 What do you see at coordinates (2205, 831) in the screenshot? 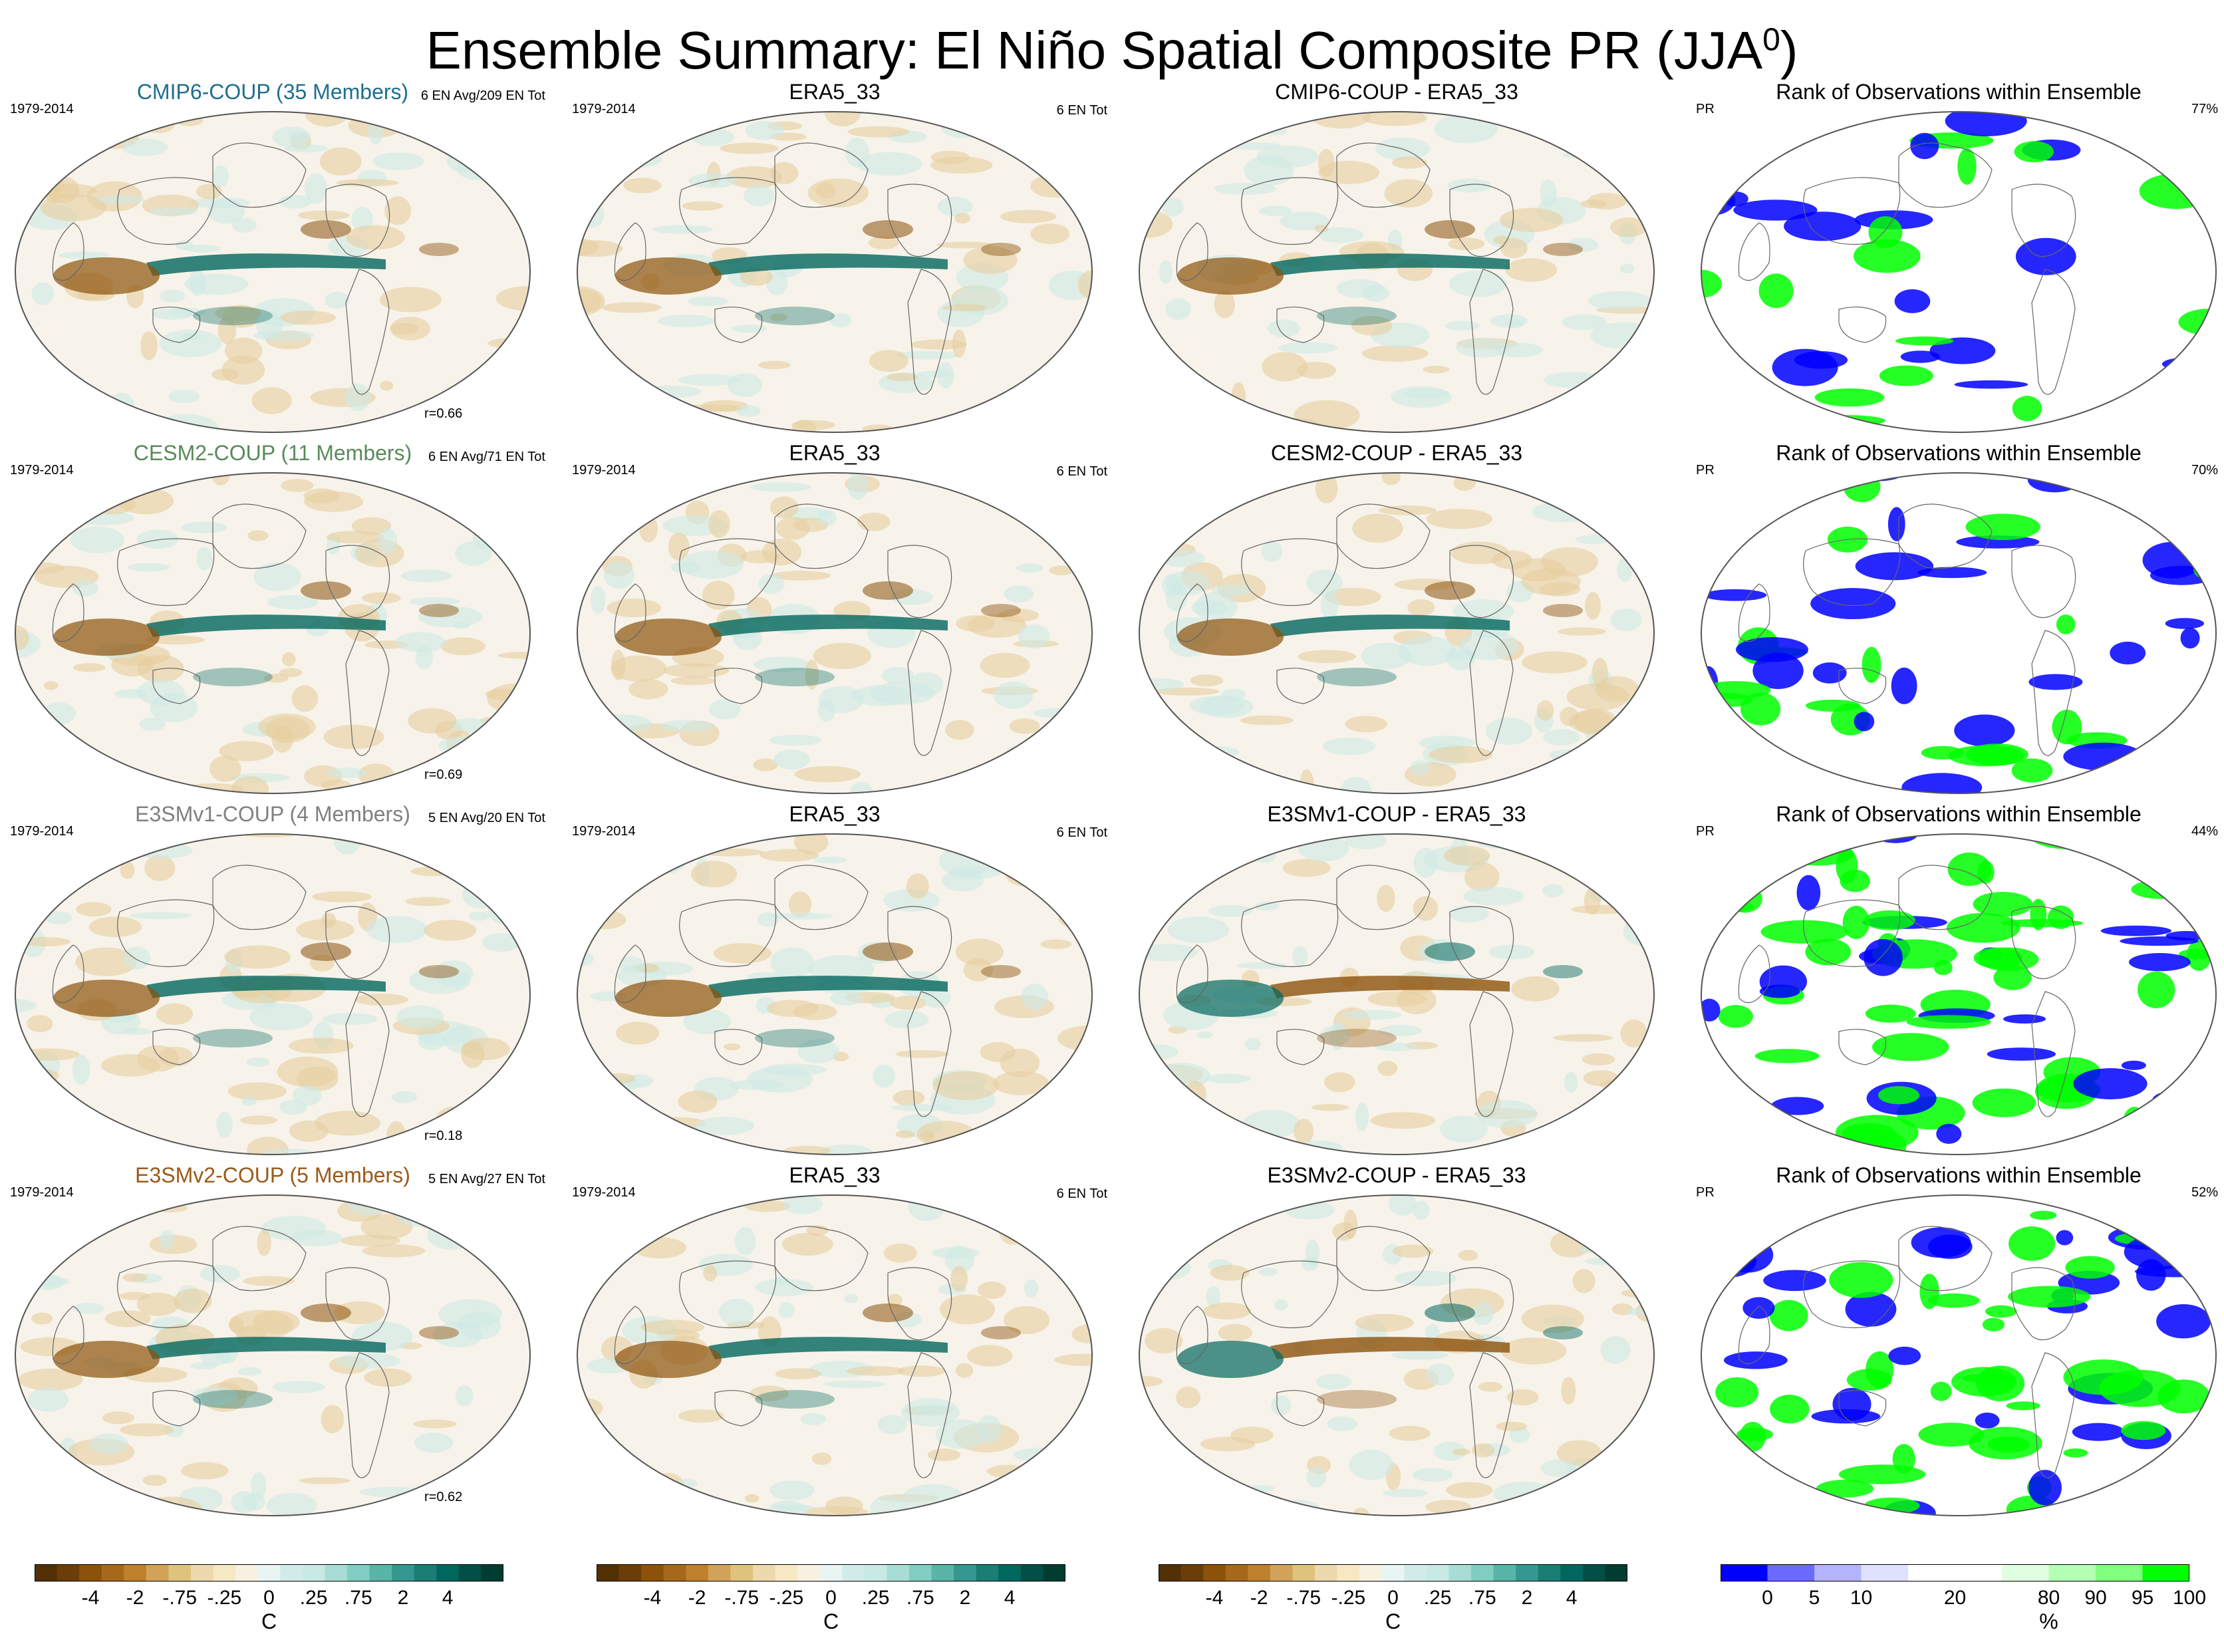
I see `rank-percent: 44%` at bounding box center [2205, 831].